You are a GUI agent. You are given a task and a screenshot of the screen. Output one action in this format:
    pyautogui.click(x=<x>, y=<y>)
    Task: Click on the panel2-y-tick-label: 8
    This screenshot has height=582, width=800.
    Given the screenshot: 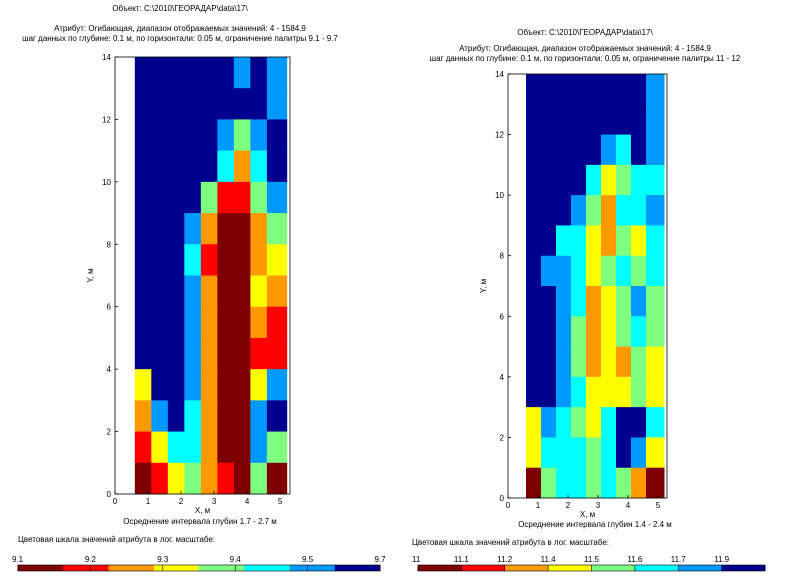 What is the action you would take?
    pyautogui.click(x=502, y=256)
    